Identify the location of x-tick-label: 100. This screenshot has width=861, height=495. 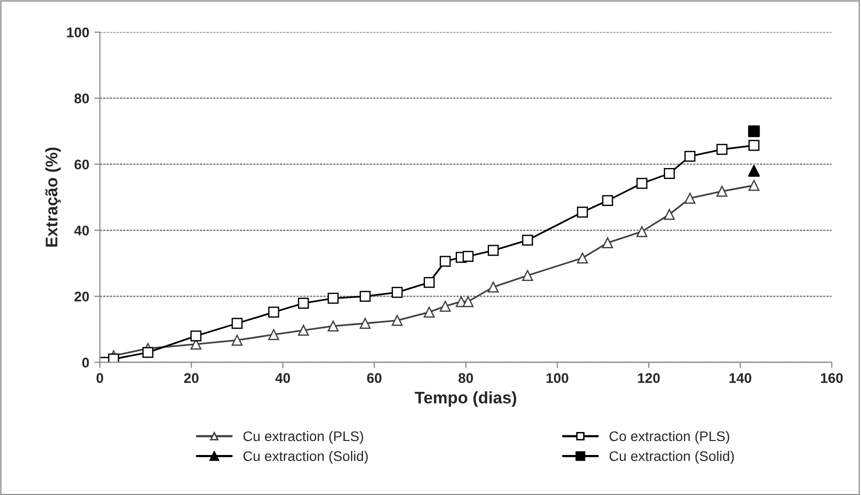
(557, 378).